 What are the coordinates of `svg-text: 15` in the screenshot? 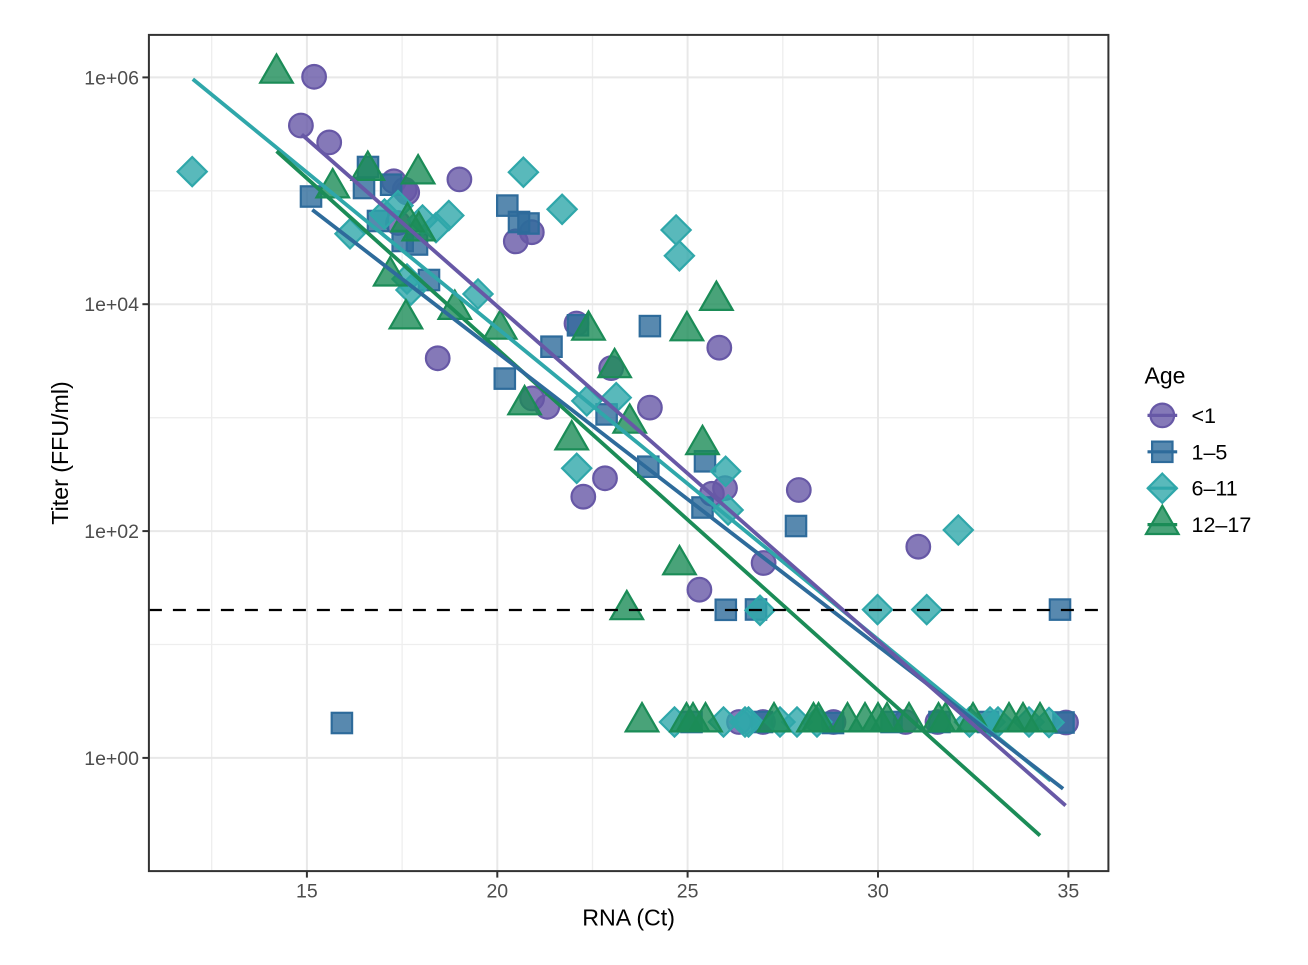 It's located at (307, 892).